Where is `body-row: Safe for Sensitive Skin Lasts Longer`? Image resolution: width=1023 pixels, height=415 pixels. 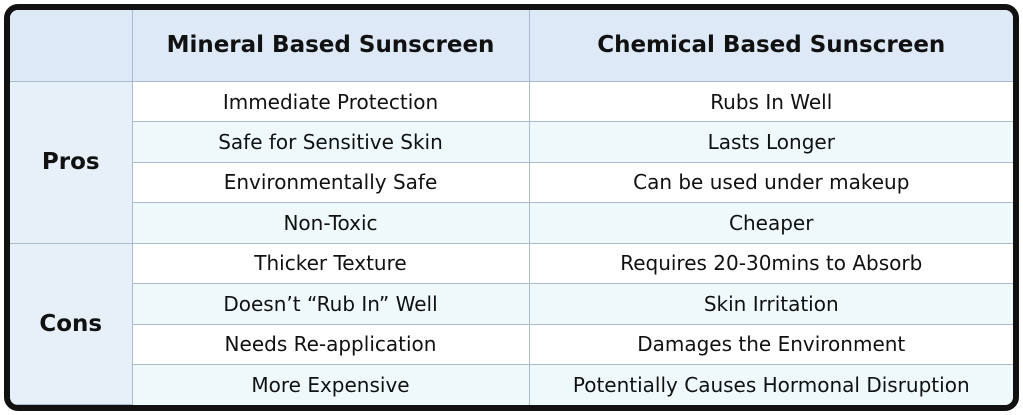
body-row: Safe for Sensitive Skin Lasts Longer is located at coordinates (511, 142).